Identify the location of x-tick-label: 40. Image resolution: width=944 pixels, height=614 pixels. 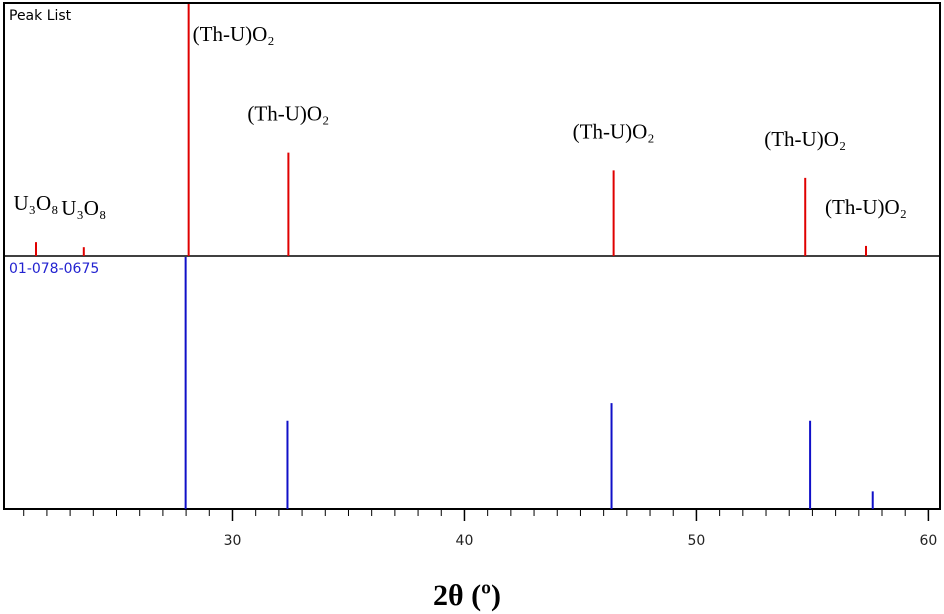
(465, 541).